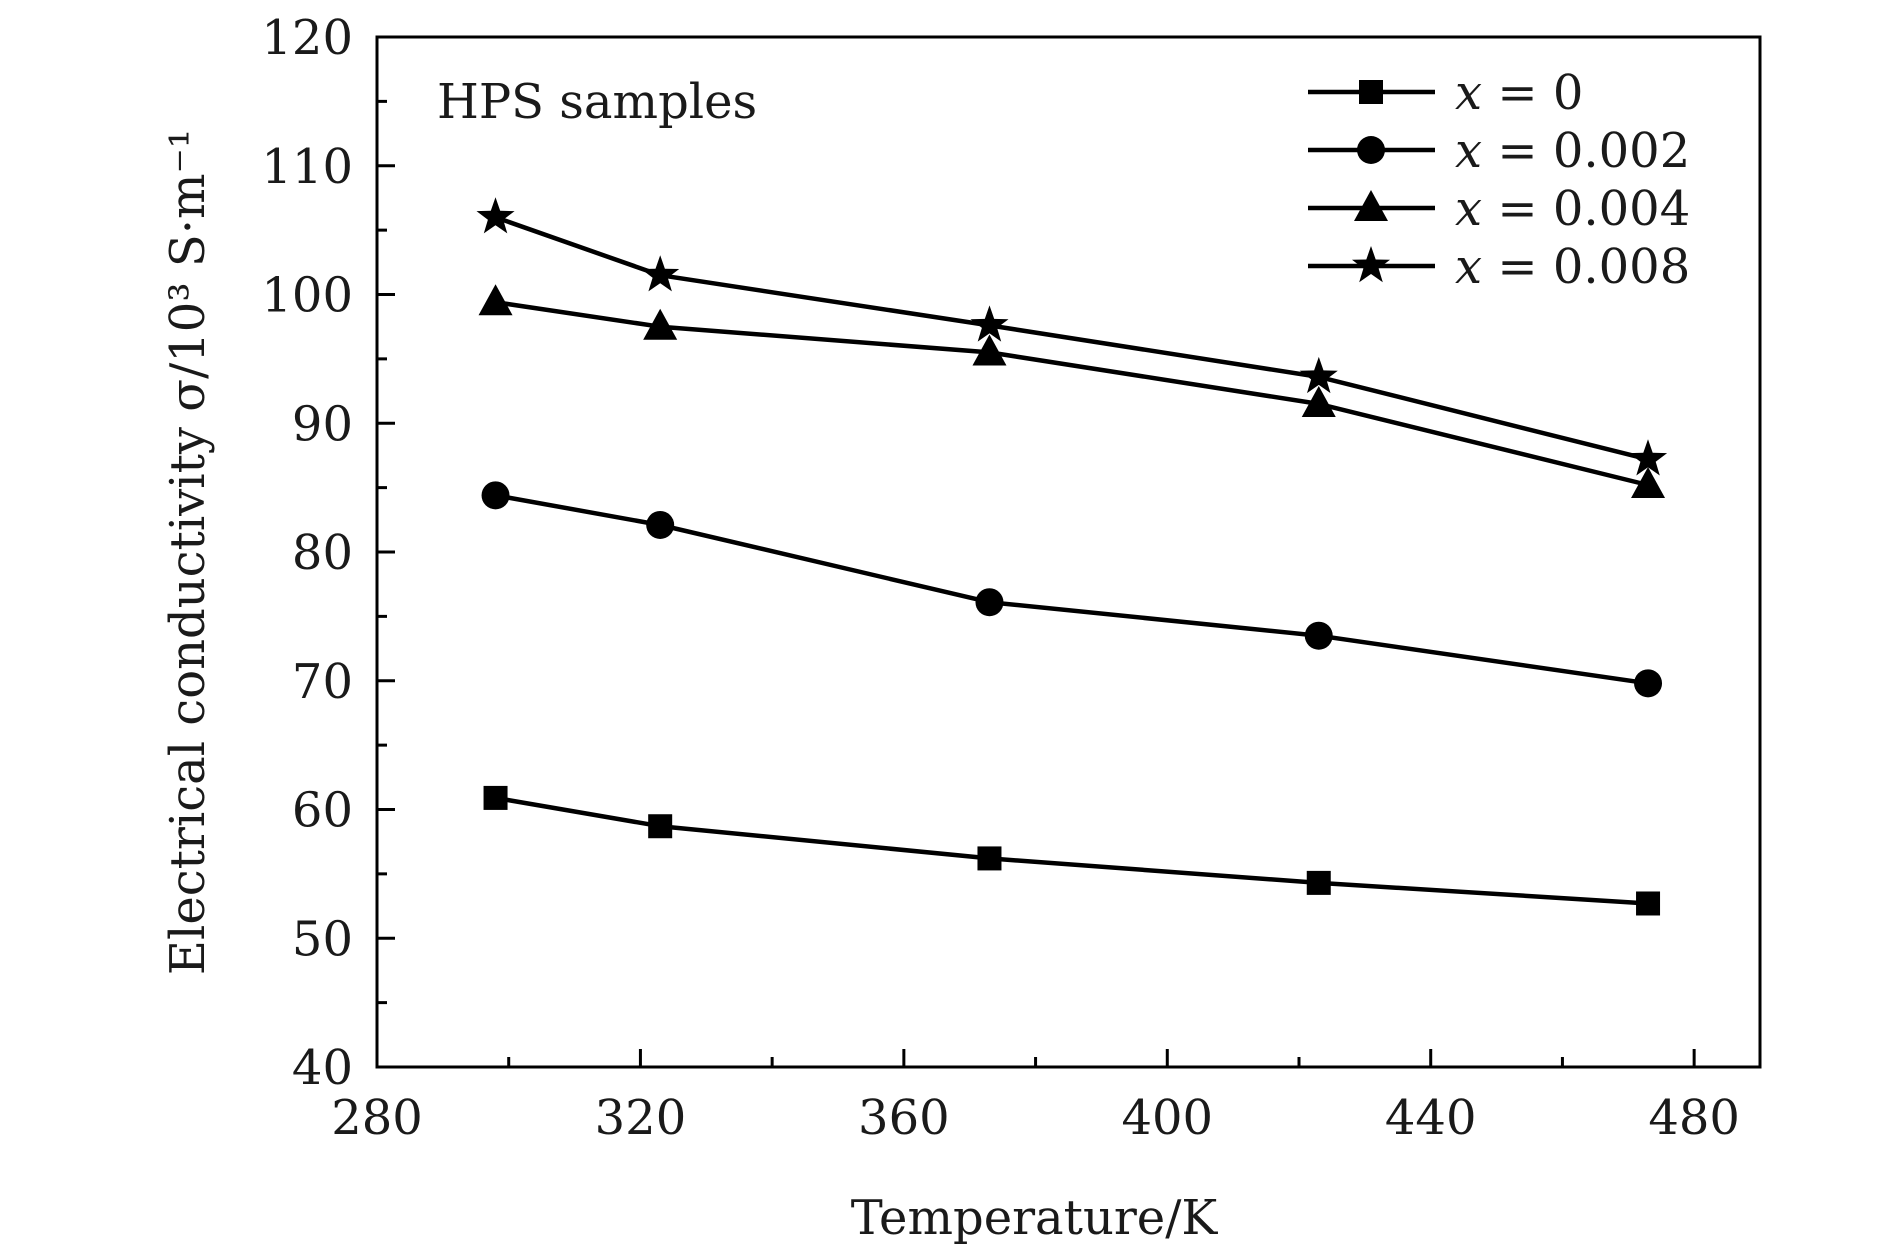 This screenshot has height=1252, width=1890. What do you see at coordinates (1431, 1118) in the screenshot?
I see `x-tick-label: 440` at bounding box center [1431, 1118].